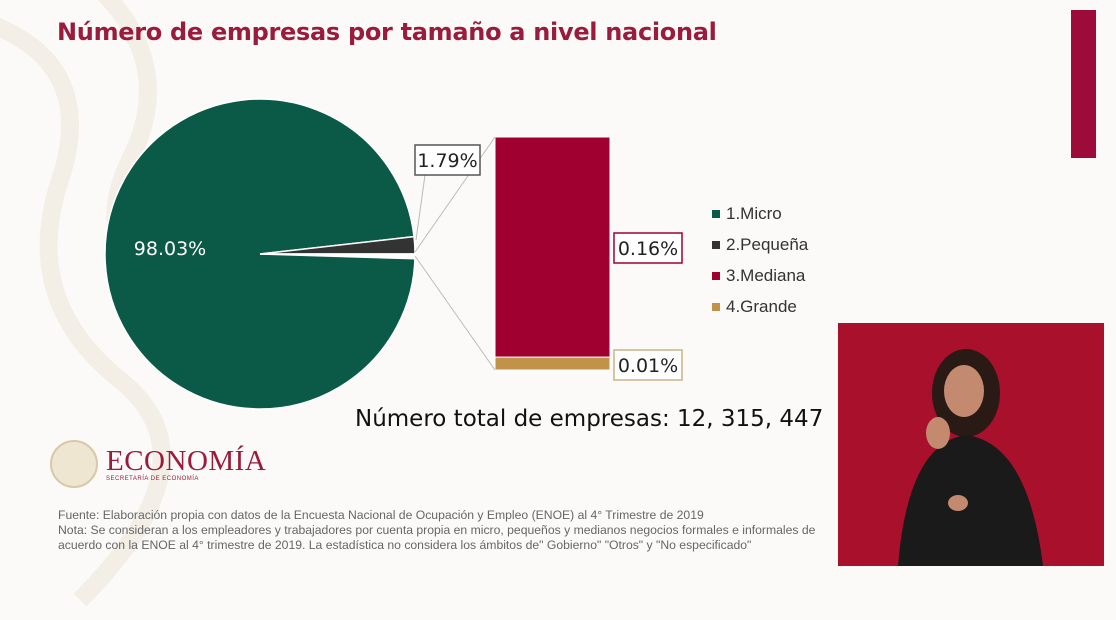  Describe the element at coordinates (766, 275) in the screenshot. I see `legend-label: 3.Mediana` at that location.